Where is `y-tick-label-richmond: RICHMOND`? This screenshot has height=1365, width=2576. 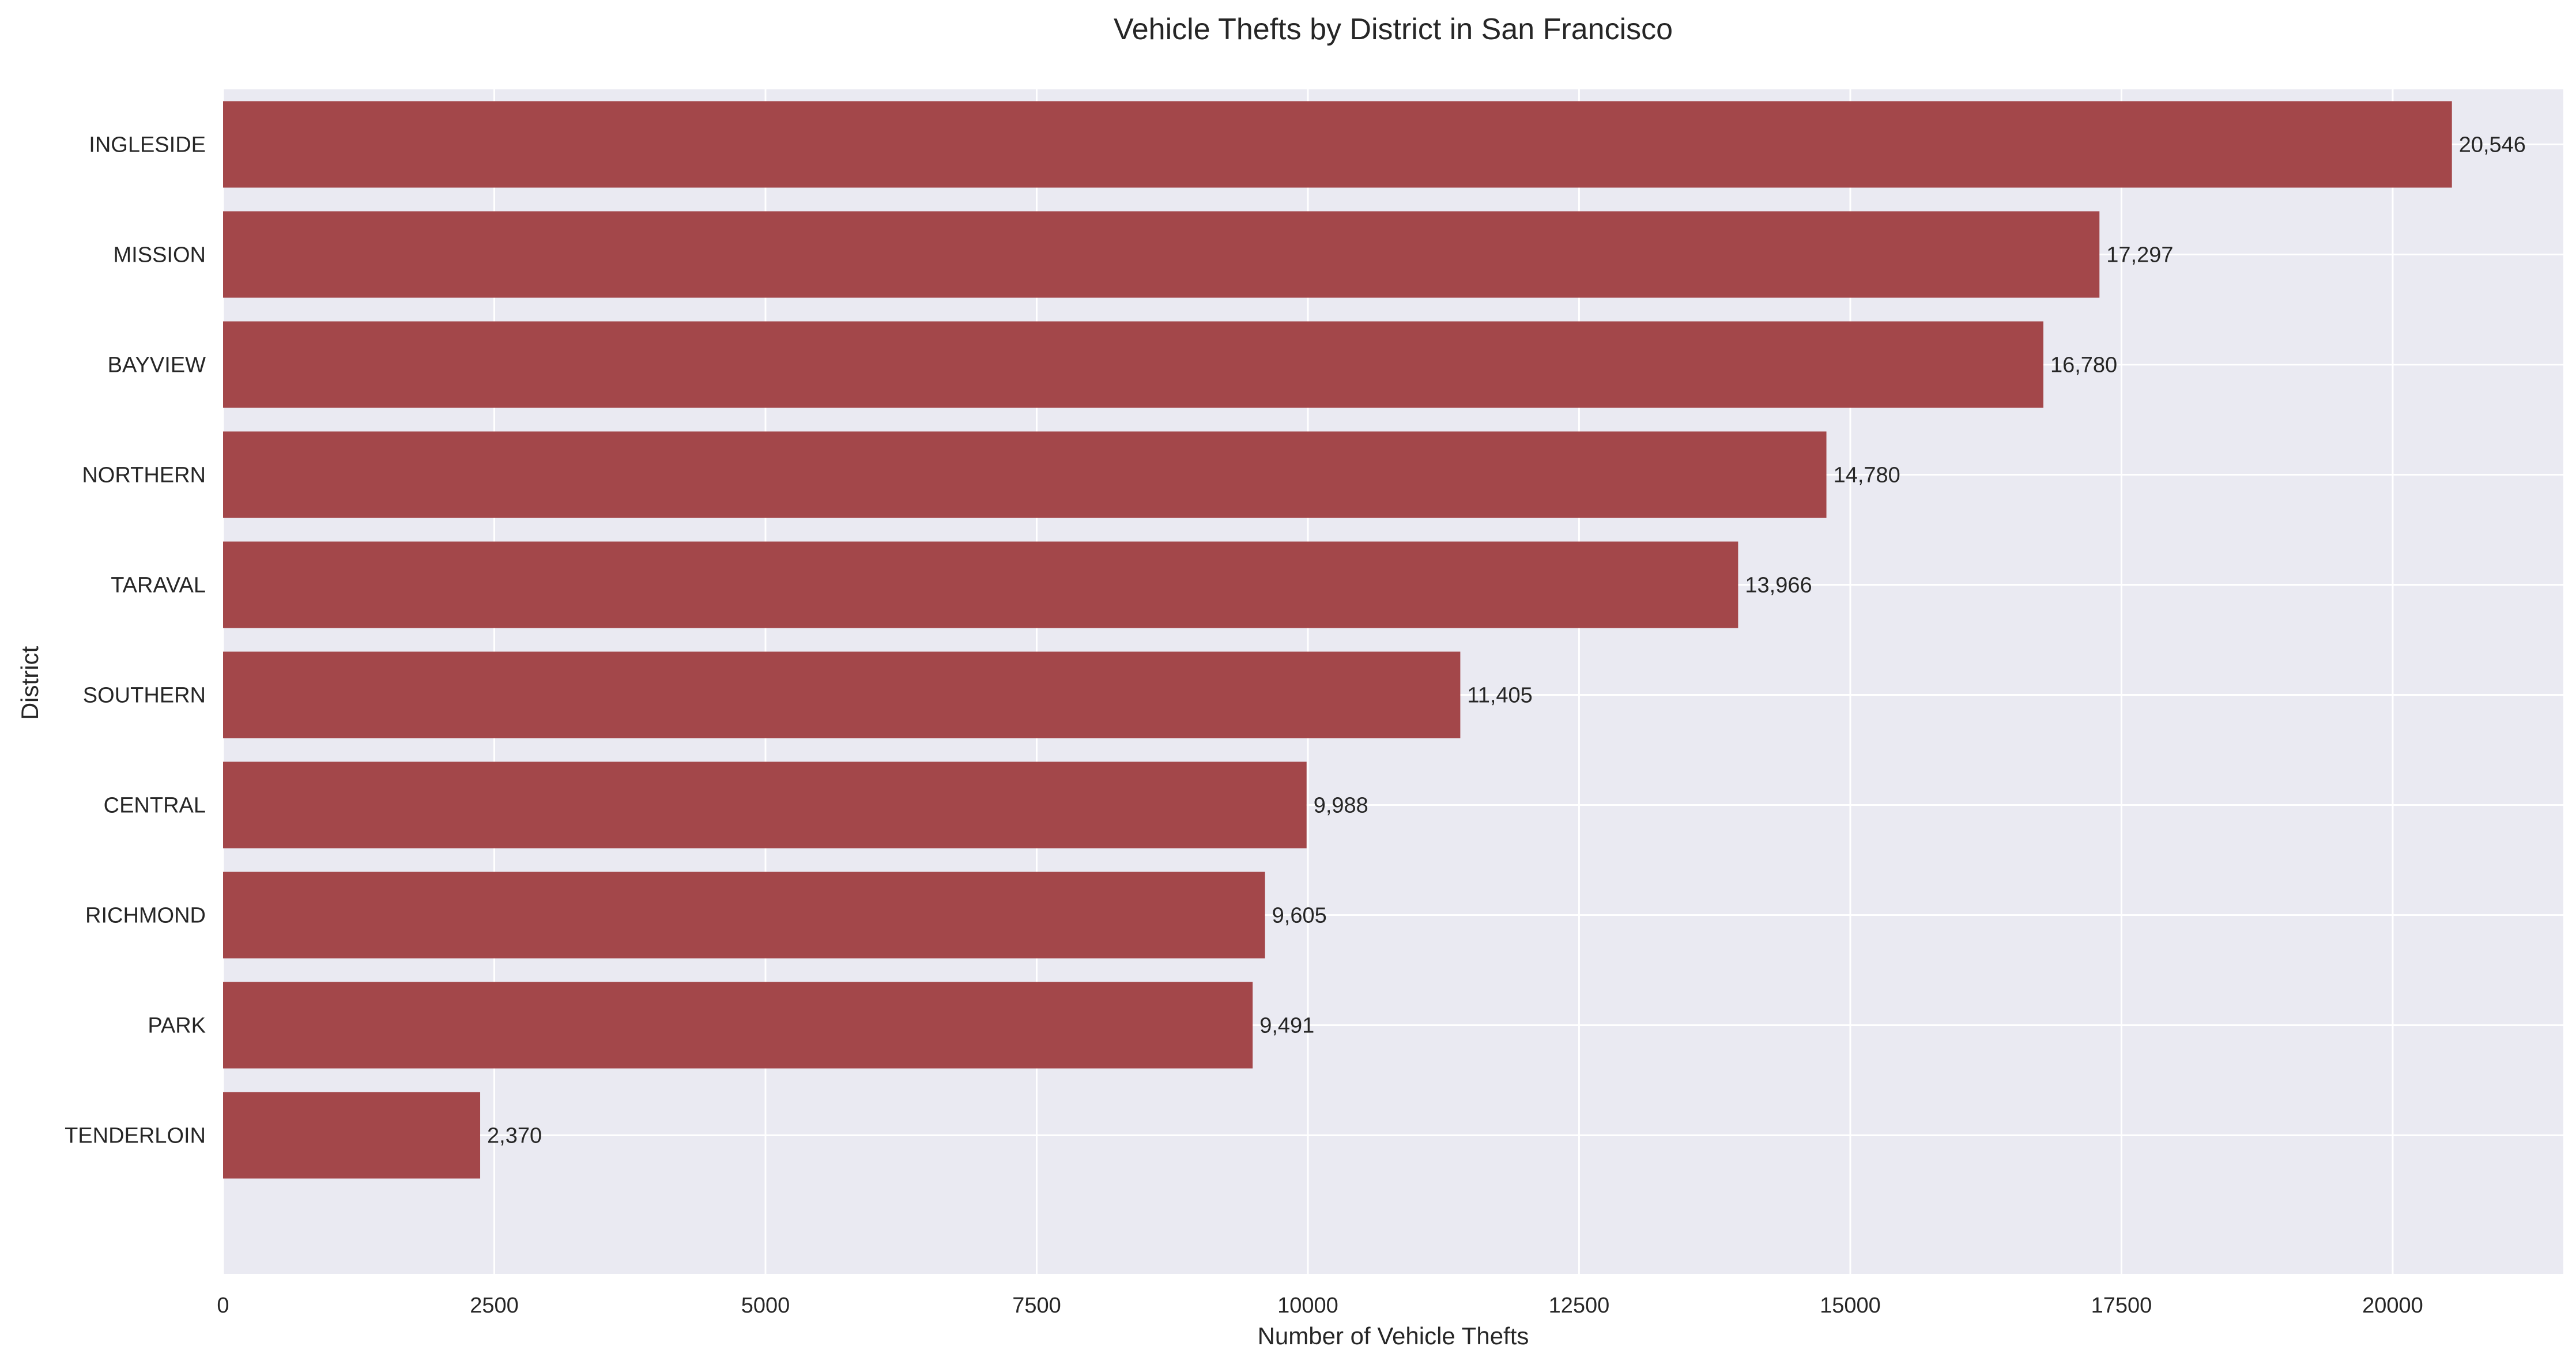 y-tick-label-richmond: RICHMOND is located at coordinates (145, 916).